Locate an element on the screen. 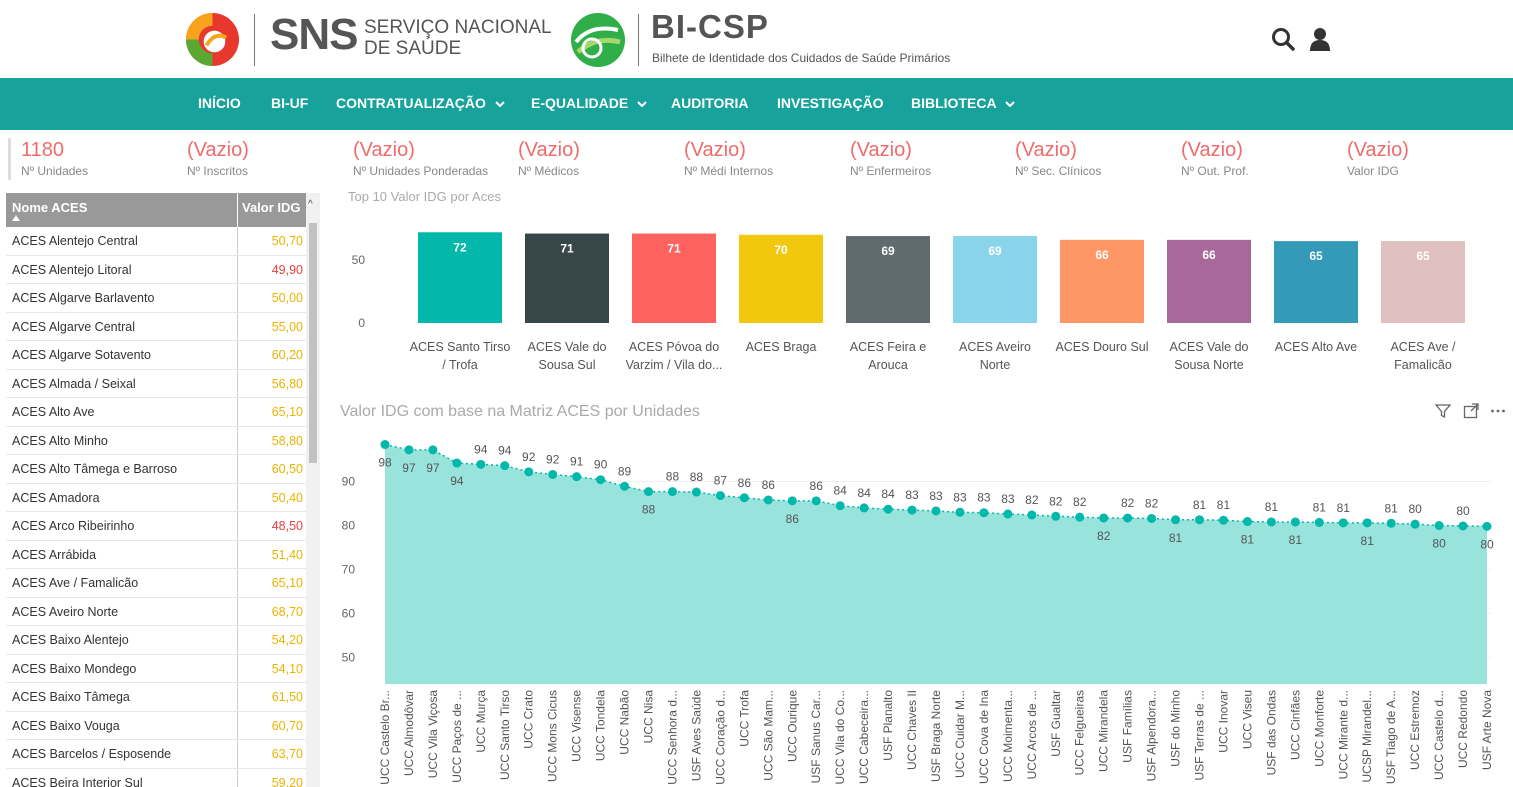 This screenshot has width=1513, height=787. x-tick-label: USF Planalto is located at coordinates (888, 725).